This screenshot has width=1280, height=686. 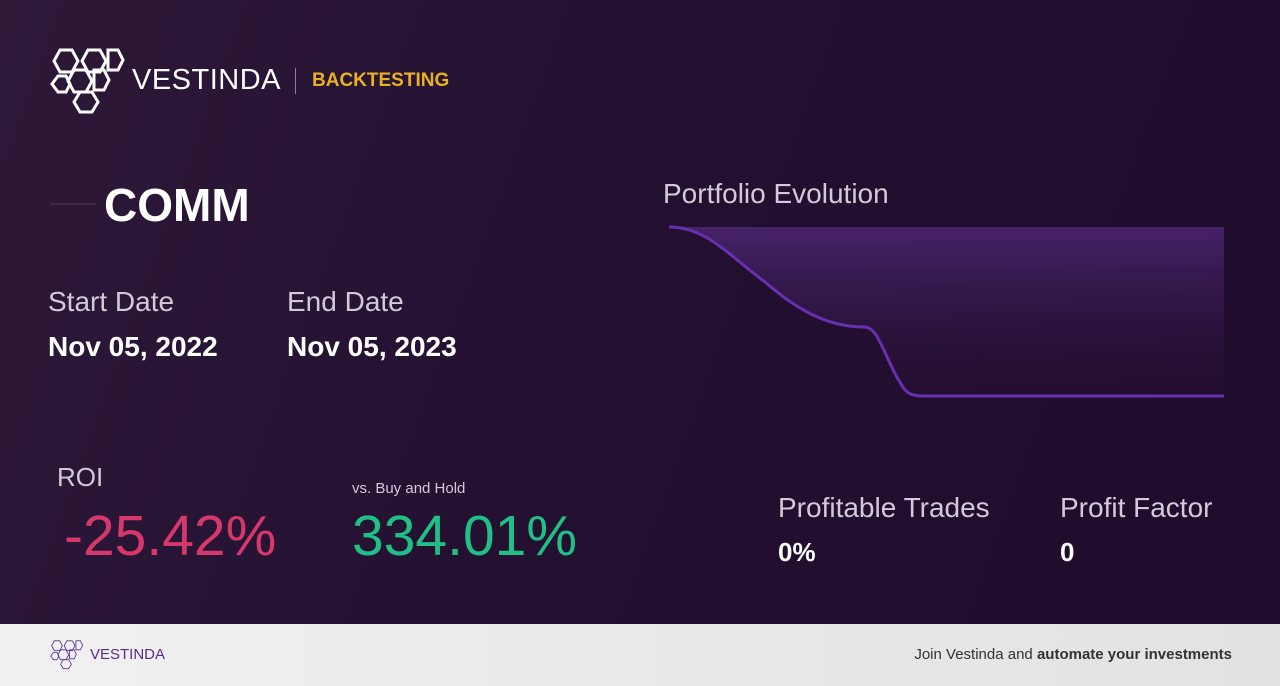 What do you see at coordinates (797, 552) in the screenshot?
I see `stat-value: 0%` at bounding box center [797, 552].